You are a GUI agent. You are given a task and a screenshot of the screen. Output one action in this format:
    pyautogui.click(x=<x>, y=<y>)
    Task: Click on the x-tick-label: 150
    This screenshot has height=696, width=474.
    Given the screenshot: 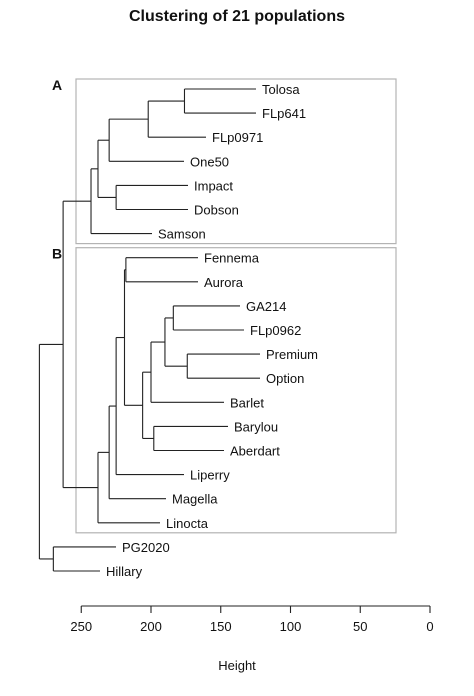 What is the action you would take?
    pyautogui.click(x=221, y=626)
    